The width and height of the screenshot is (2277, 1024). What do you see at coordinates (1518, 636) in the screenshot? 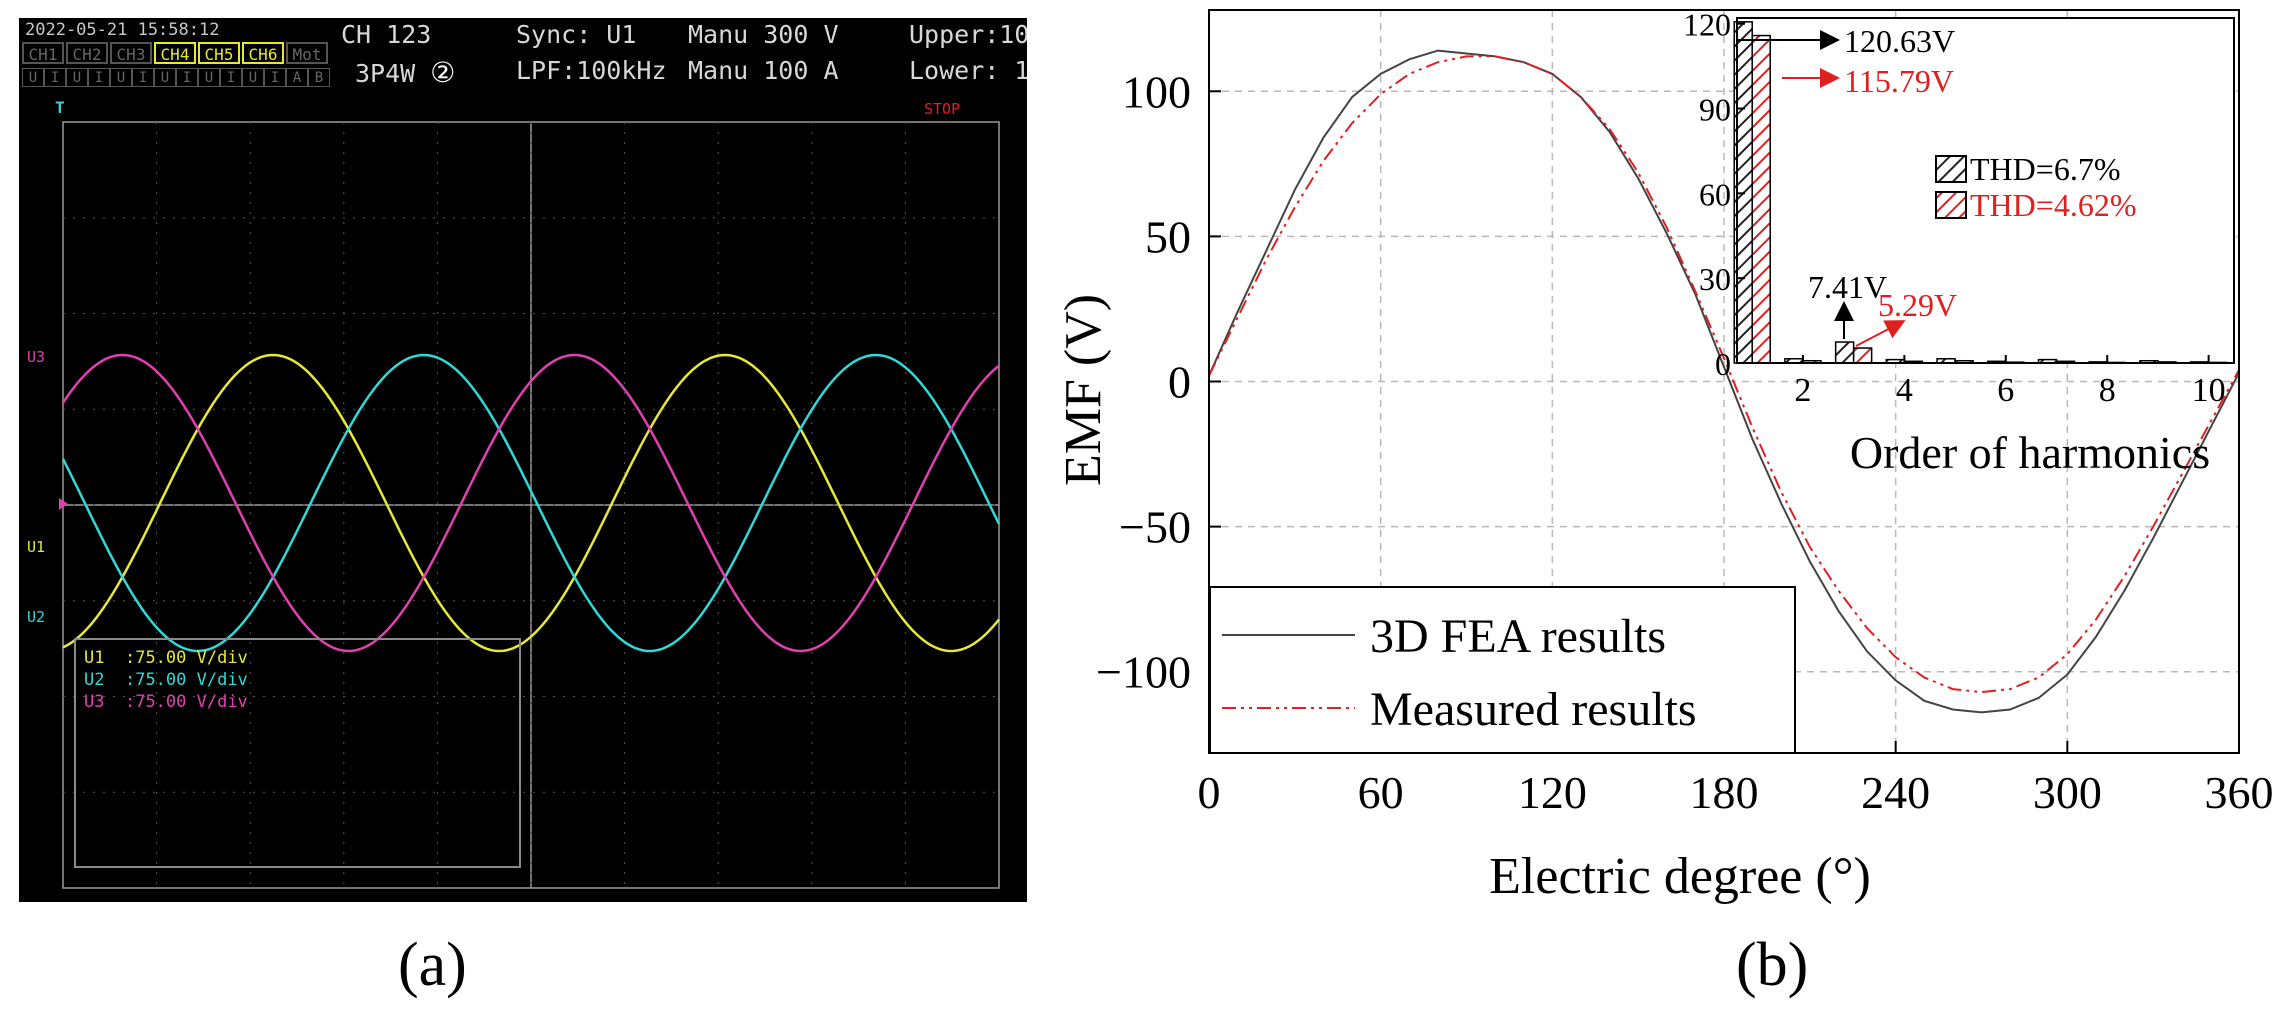
I see `legend-label-fea: 3D FEA results` at bounding box center [1518, 636].